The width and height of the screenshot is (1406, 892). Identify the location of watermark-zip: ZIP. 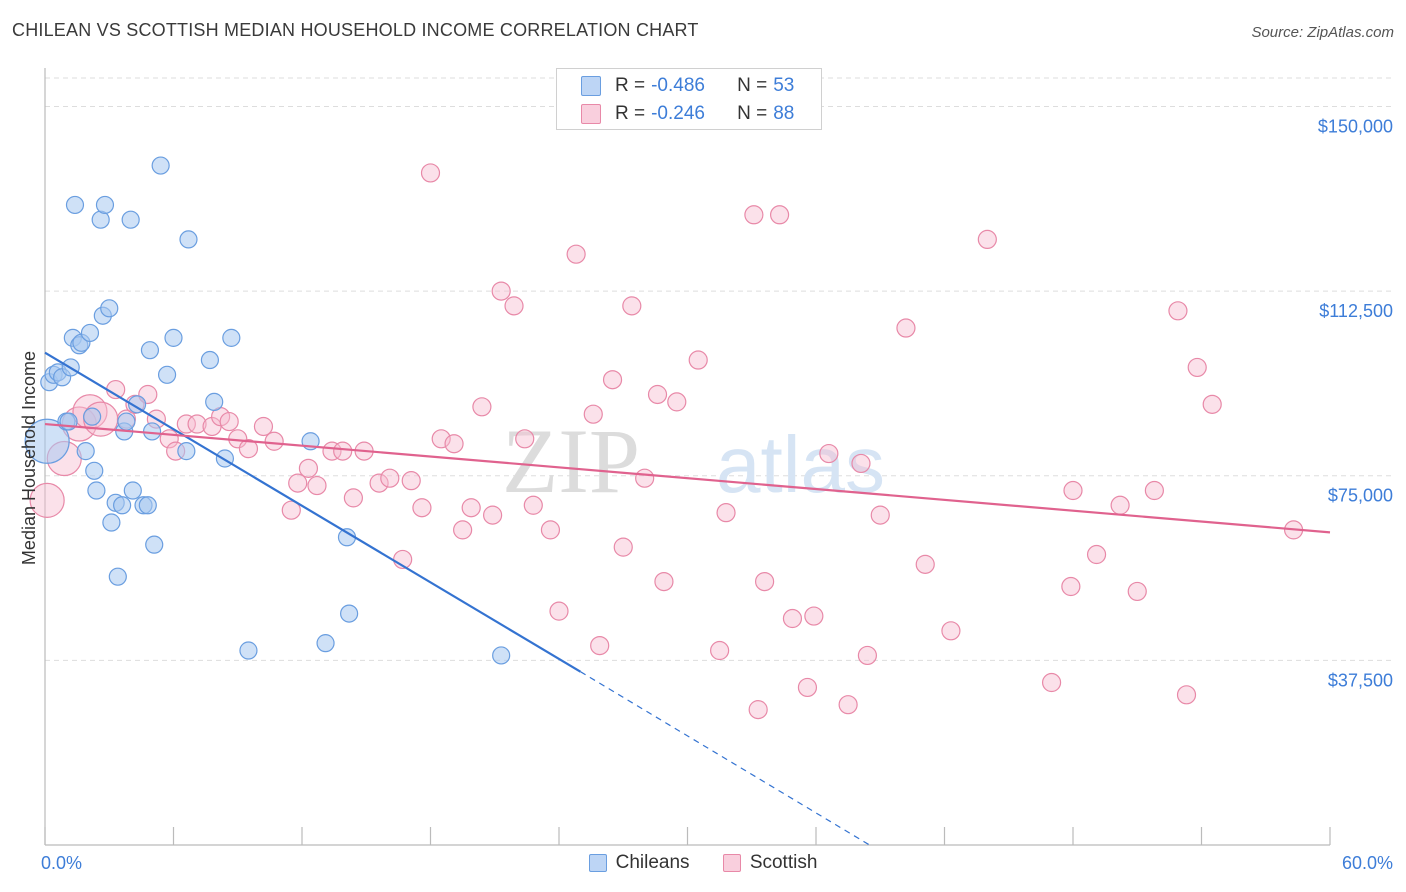
(571, 461).